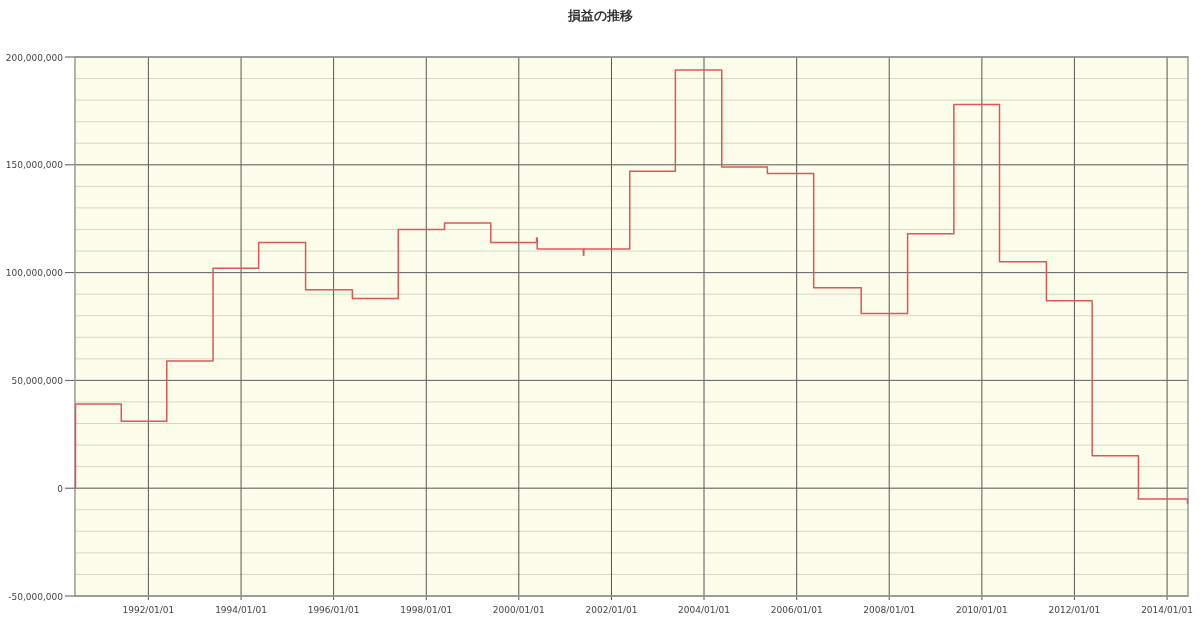 The width and height of the screenshot is (1200, 621). What do you see at coordinates (1074, 610) in the screenshot?
I see `x-tick-label: 2012/01/01` at bounding box center [1074, 610].